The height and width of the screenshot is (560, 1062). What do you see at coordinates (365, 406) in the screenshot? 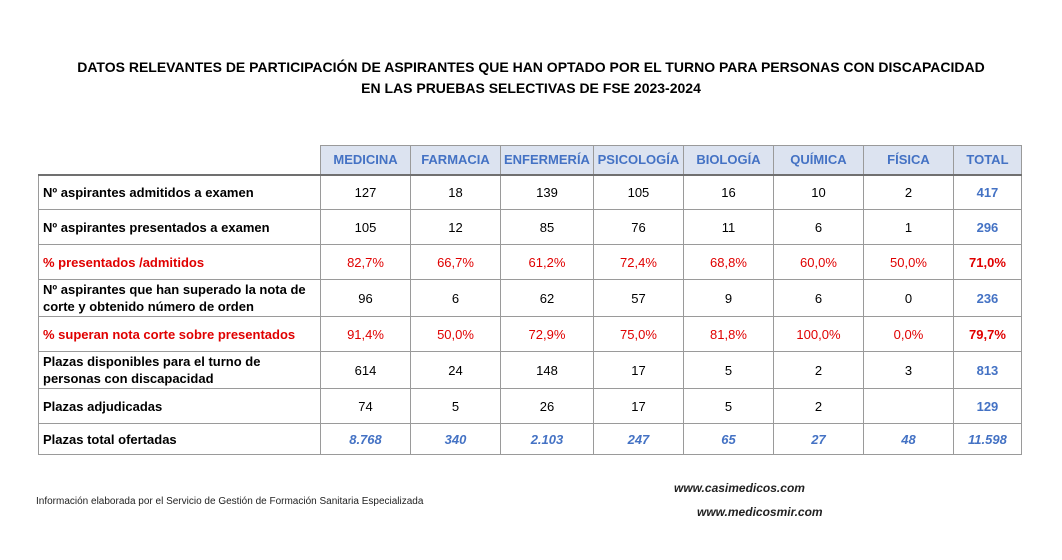
I see `table-cell: 74` at bounding box center [365, 406].